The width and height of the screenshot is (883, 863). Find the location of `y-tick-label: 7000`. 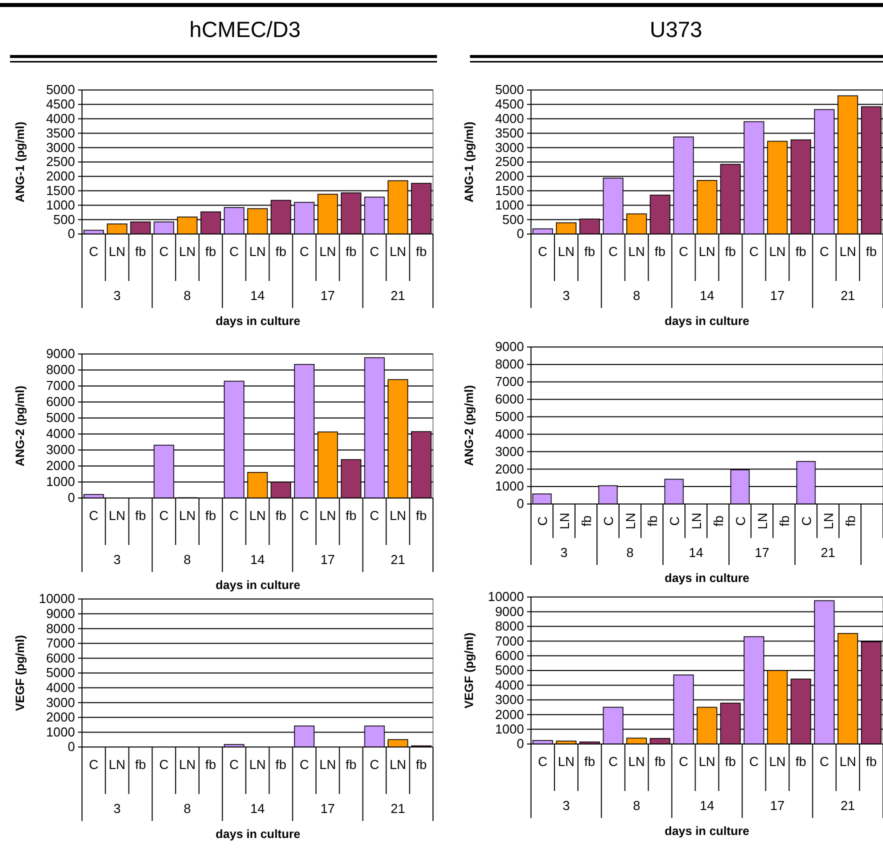

y-tick-label: 7000 is located at coordinates (60, 643).